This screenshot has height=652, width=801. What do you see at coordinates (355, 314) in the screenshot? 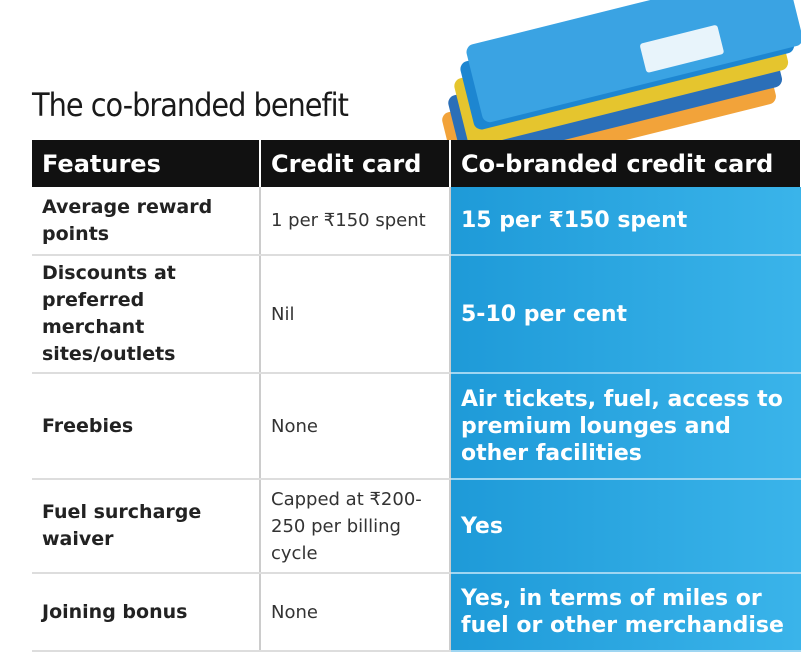
I see `table-cell: Nil` at bounding box center [355, 314].